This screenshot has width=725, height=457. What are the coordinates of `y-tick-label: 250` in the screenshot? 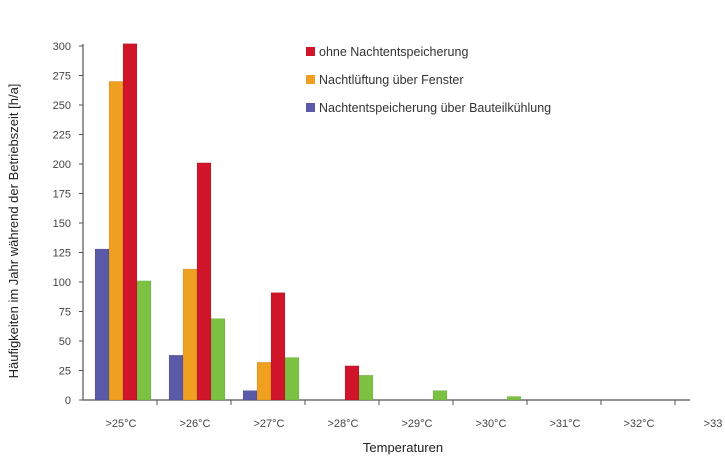 It's located at (62, 106).